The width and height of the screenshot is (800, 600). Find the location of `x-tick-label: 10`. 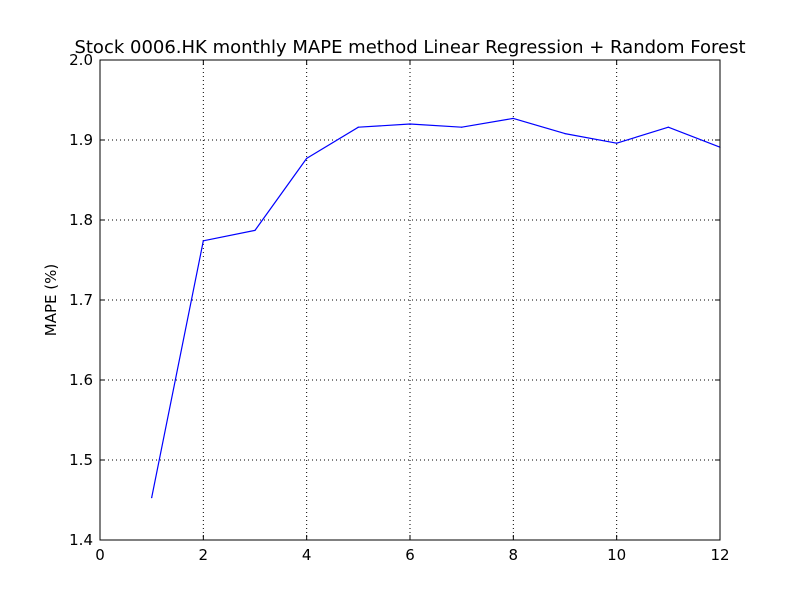

x-tick-label: 10 is located at coordinates (616, 555).